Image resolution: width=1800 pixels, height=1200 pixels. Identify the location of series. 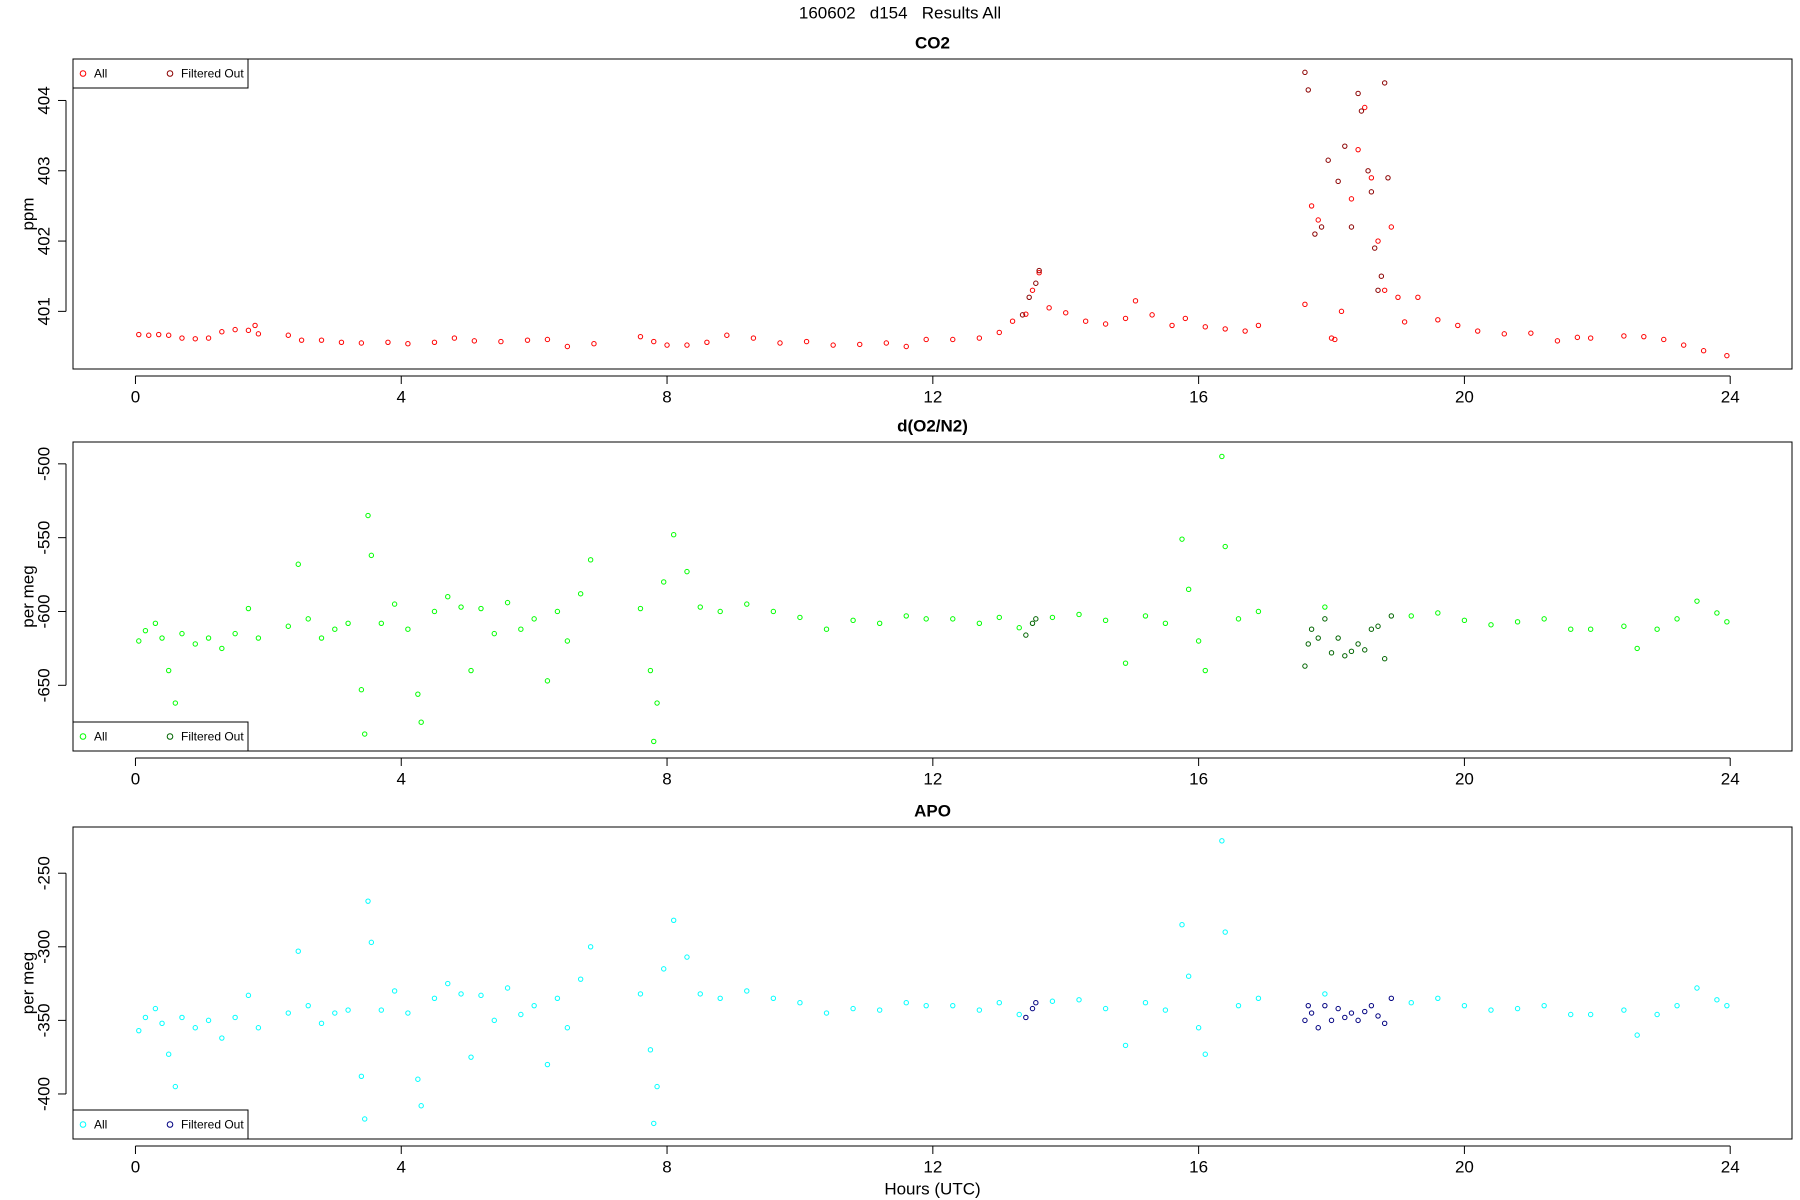
(1209, 1013).